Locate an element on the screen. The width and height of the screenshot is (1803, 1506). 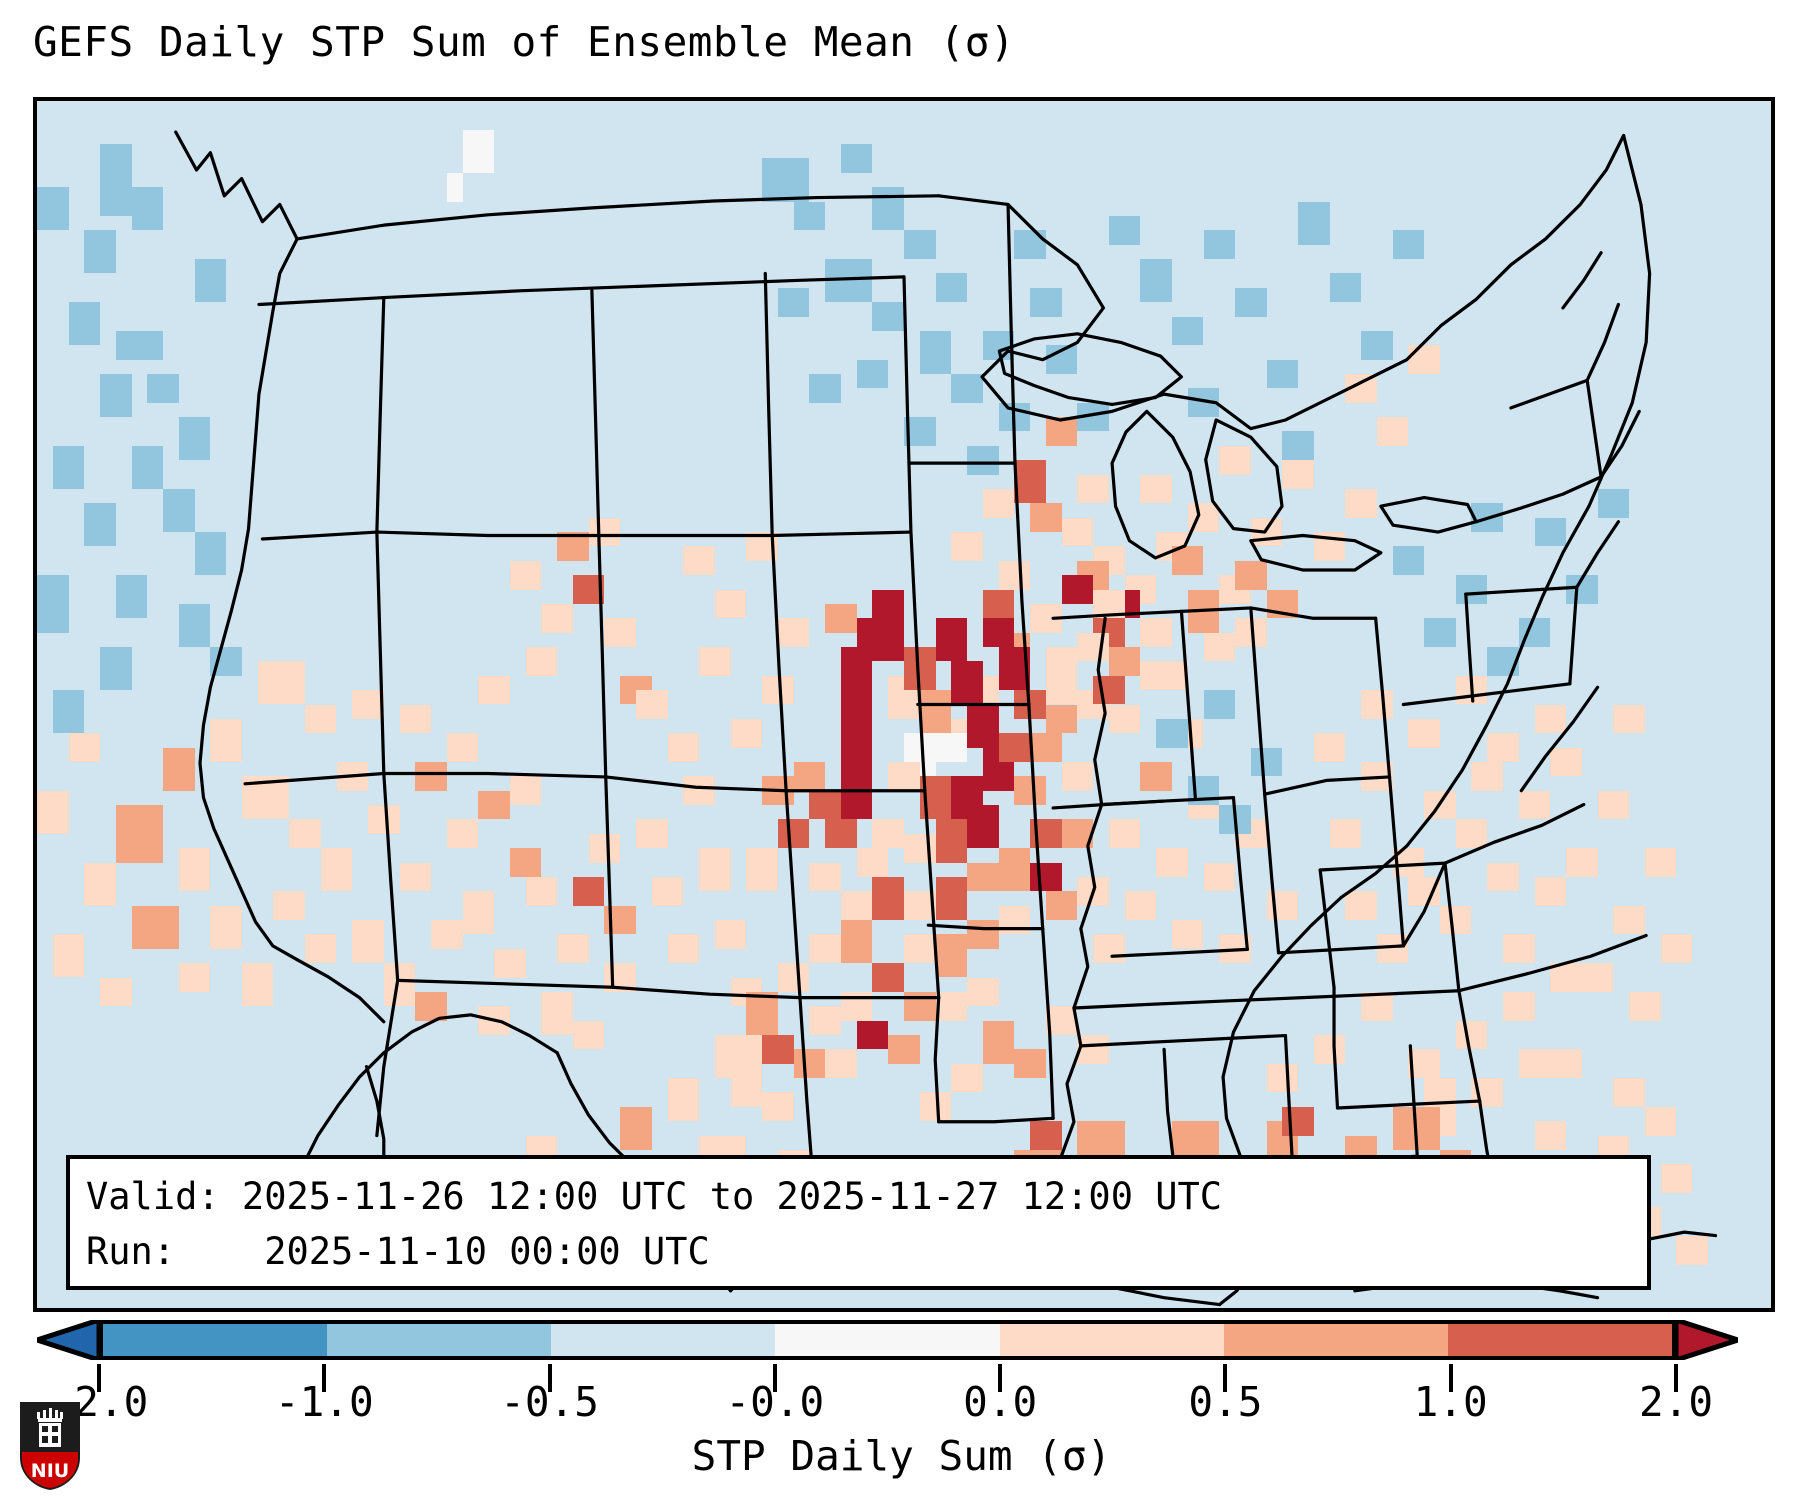
colorbar-tick-label: 2.0 is located at coordinates (1676, 1402).